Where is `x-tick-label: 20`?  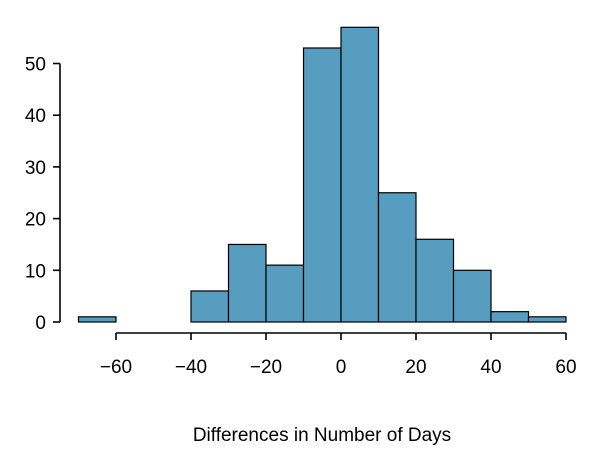 x-tick-label: 20 is located at coordinates (415, 367).